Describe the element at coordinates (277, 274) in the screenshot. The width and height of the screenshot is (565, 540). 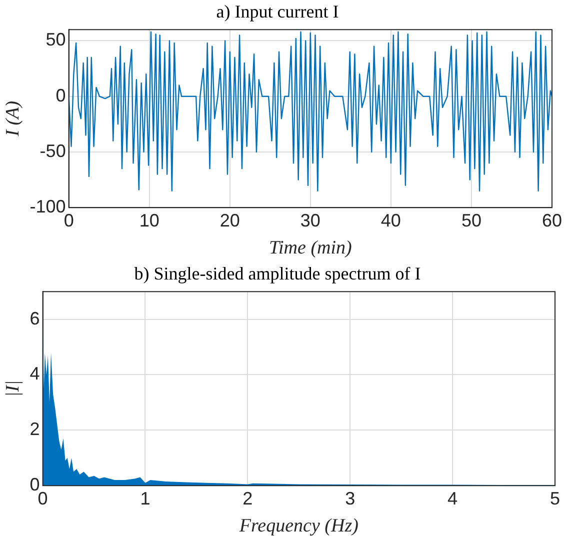
I see `chart-title: b) Single-sided amplitude spectrum of I` at that location.